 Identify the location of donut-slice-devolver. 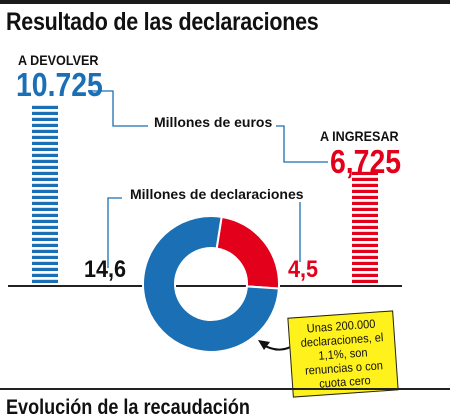
(211, 284).